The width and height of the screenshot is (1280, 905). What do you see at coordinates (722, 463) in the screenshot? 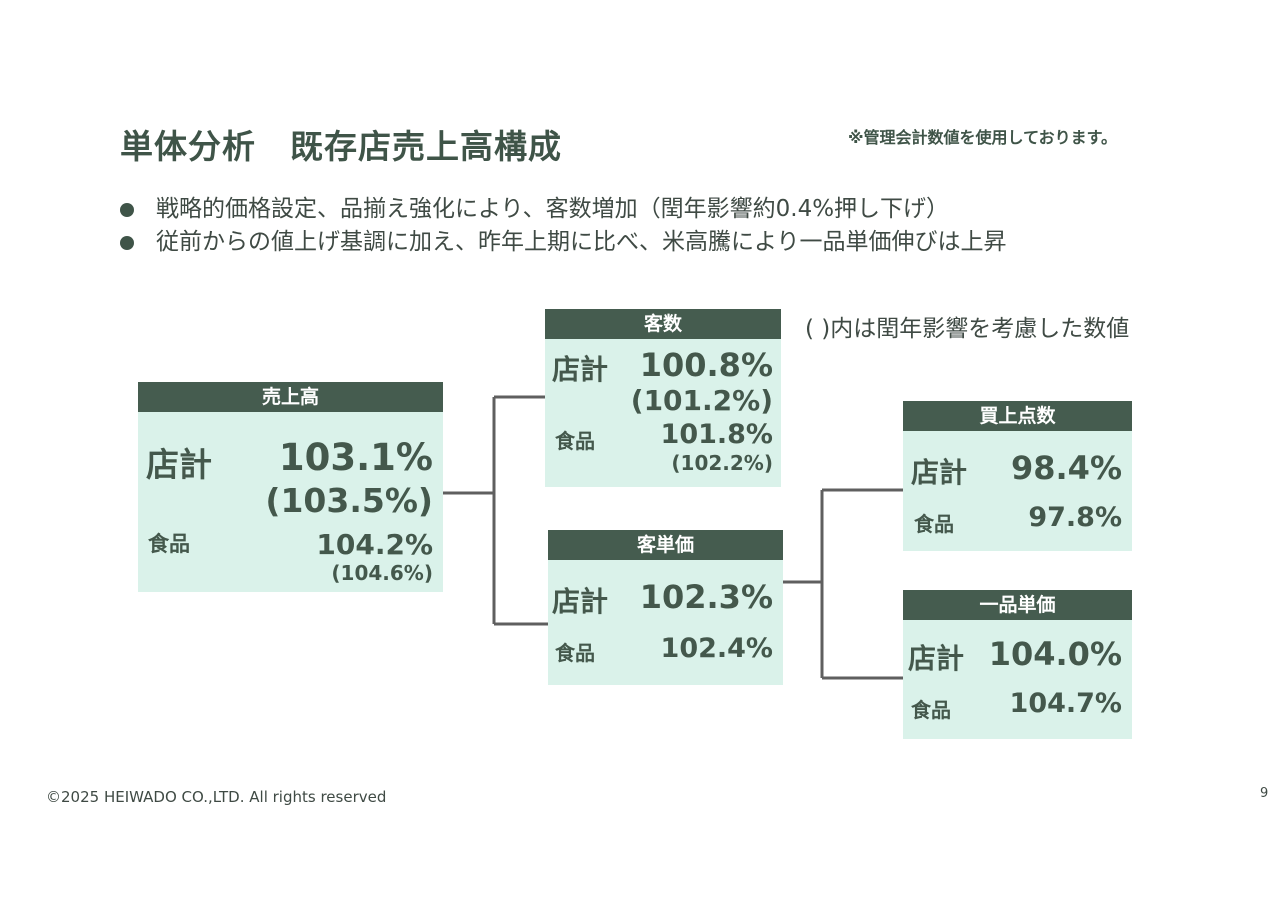
I see `customers-food-adjusted: (102.2%)` at bounding box center [722, 463].